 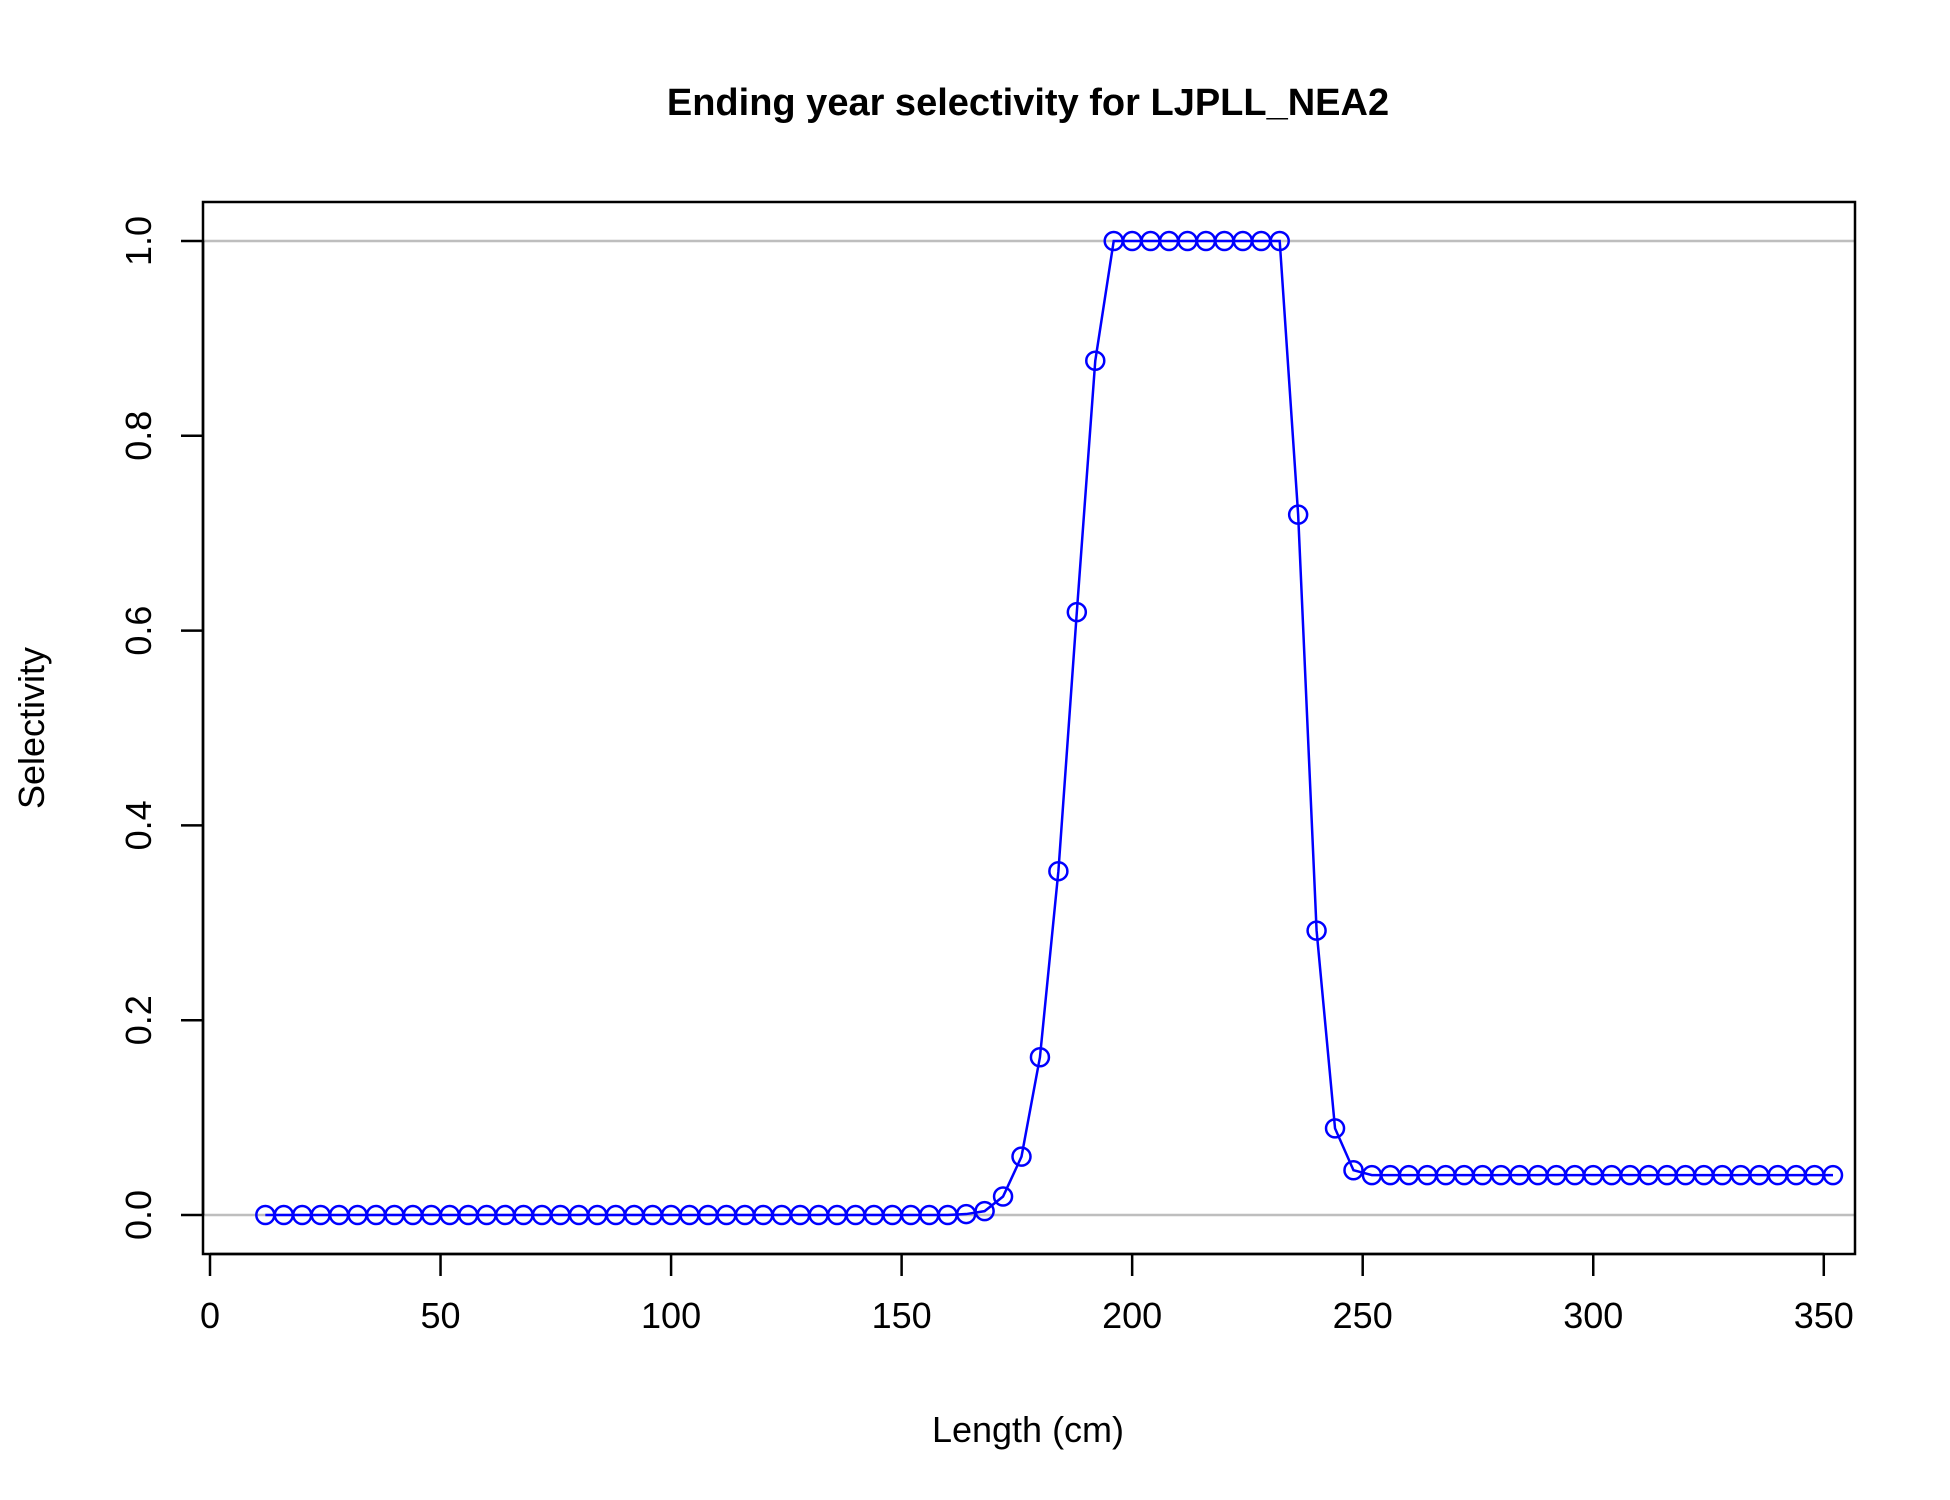 What do you see at coordinates (138, 825) in the screenshot?
I see `y-tick-label-2: 0.4` at bounding box center [138, 825].